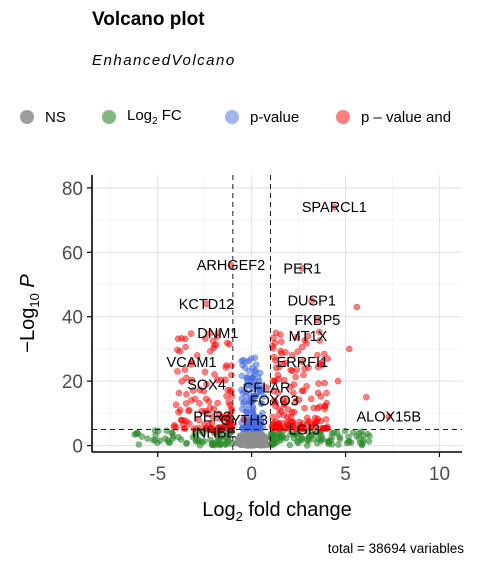 This screenshot has width=480, height=576. What do you see at coordinates (72, 253) in the screenshot?
I see `y-tick-label: 60` at bounding box center [72, 253].